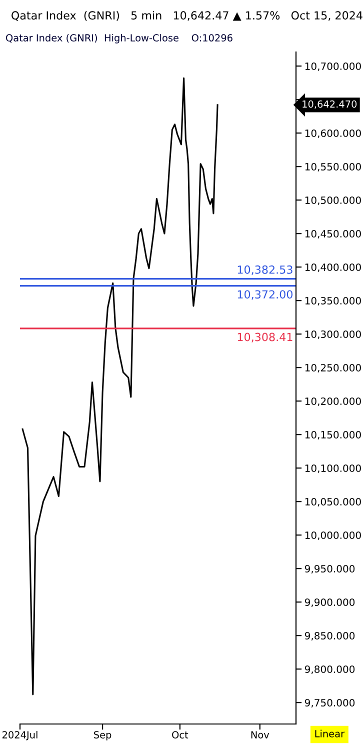 The height and width of the screenshot is (744, 364). Describe the element at coordinates (260, 734) in the screenshot. I see `x-tick-label: Nov` at that location.